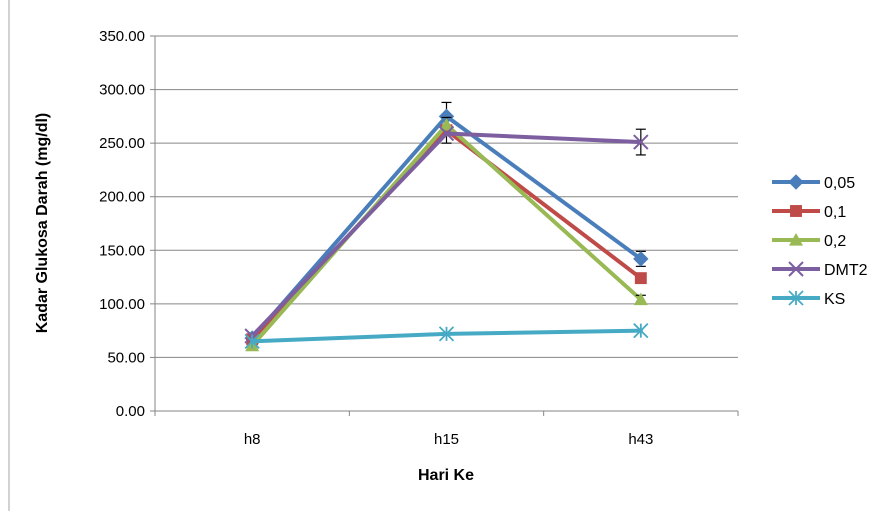  I want to click on legend-label: DMT2, so click(846, 270).